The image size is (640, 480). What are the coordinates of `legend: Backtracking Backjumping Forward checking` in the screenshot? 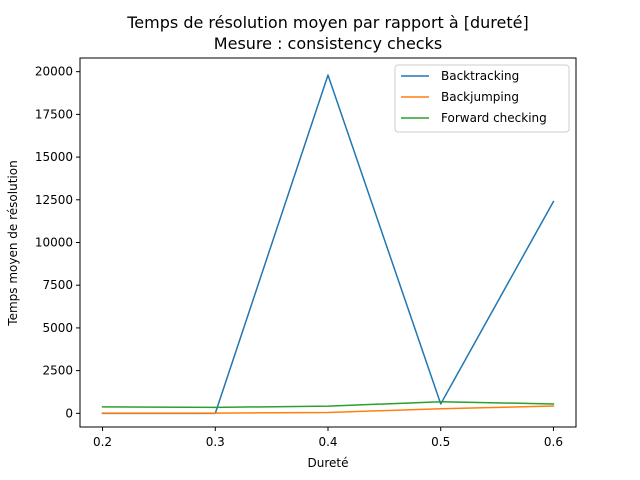 It's located at (482, 98).